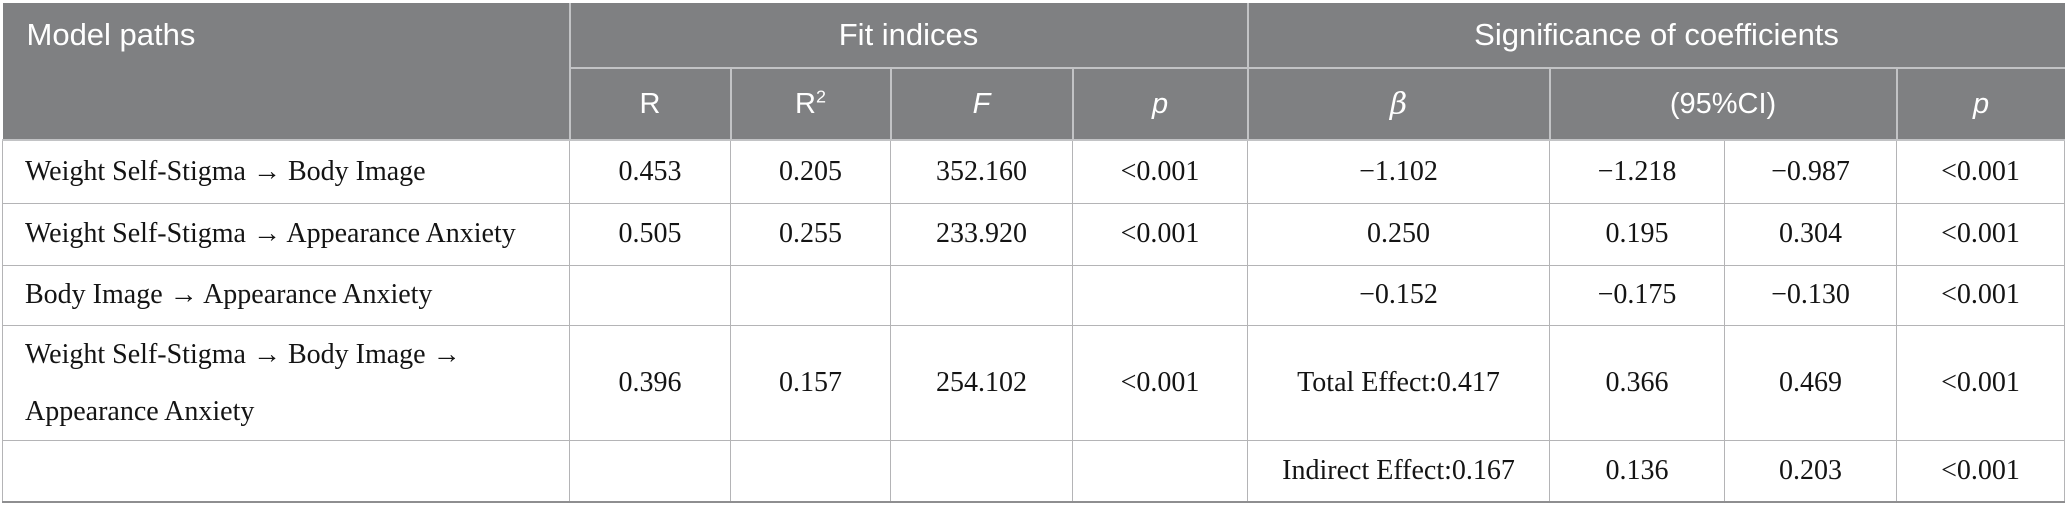 The width and height of the screenshot is (2067, 522). I want to click on cell-model-path: Weight Self-Stigma → Appearance Anxiety, so click(286, 234).